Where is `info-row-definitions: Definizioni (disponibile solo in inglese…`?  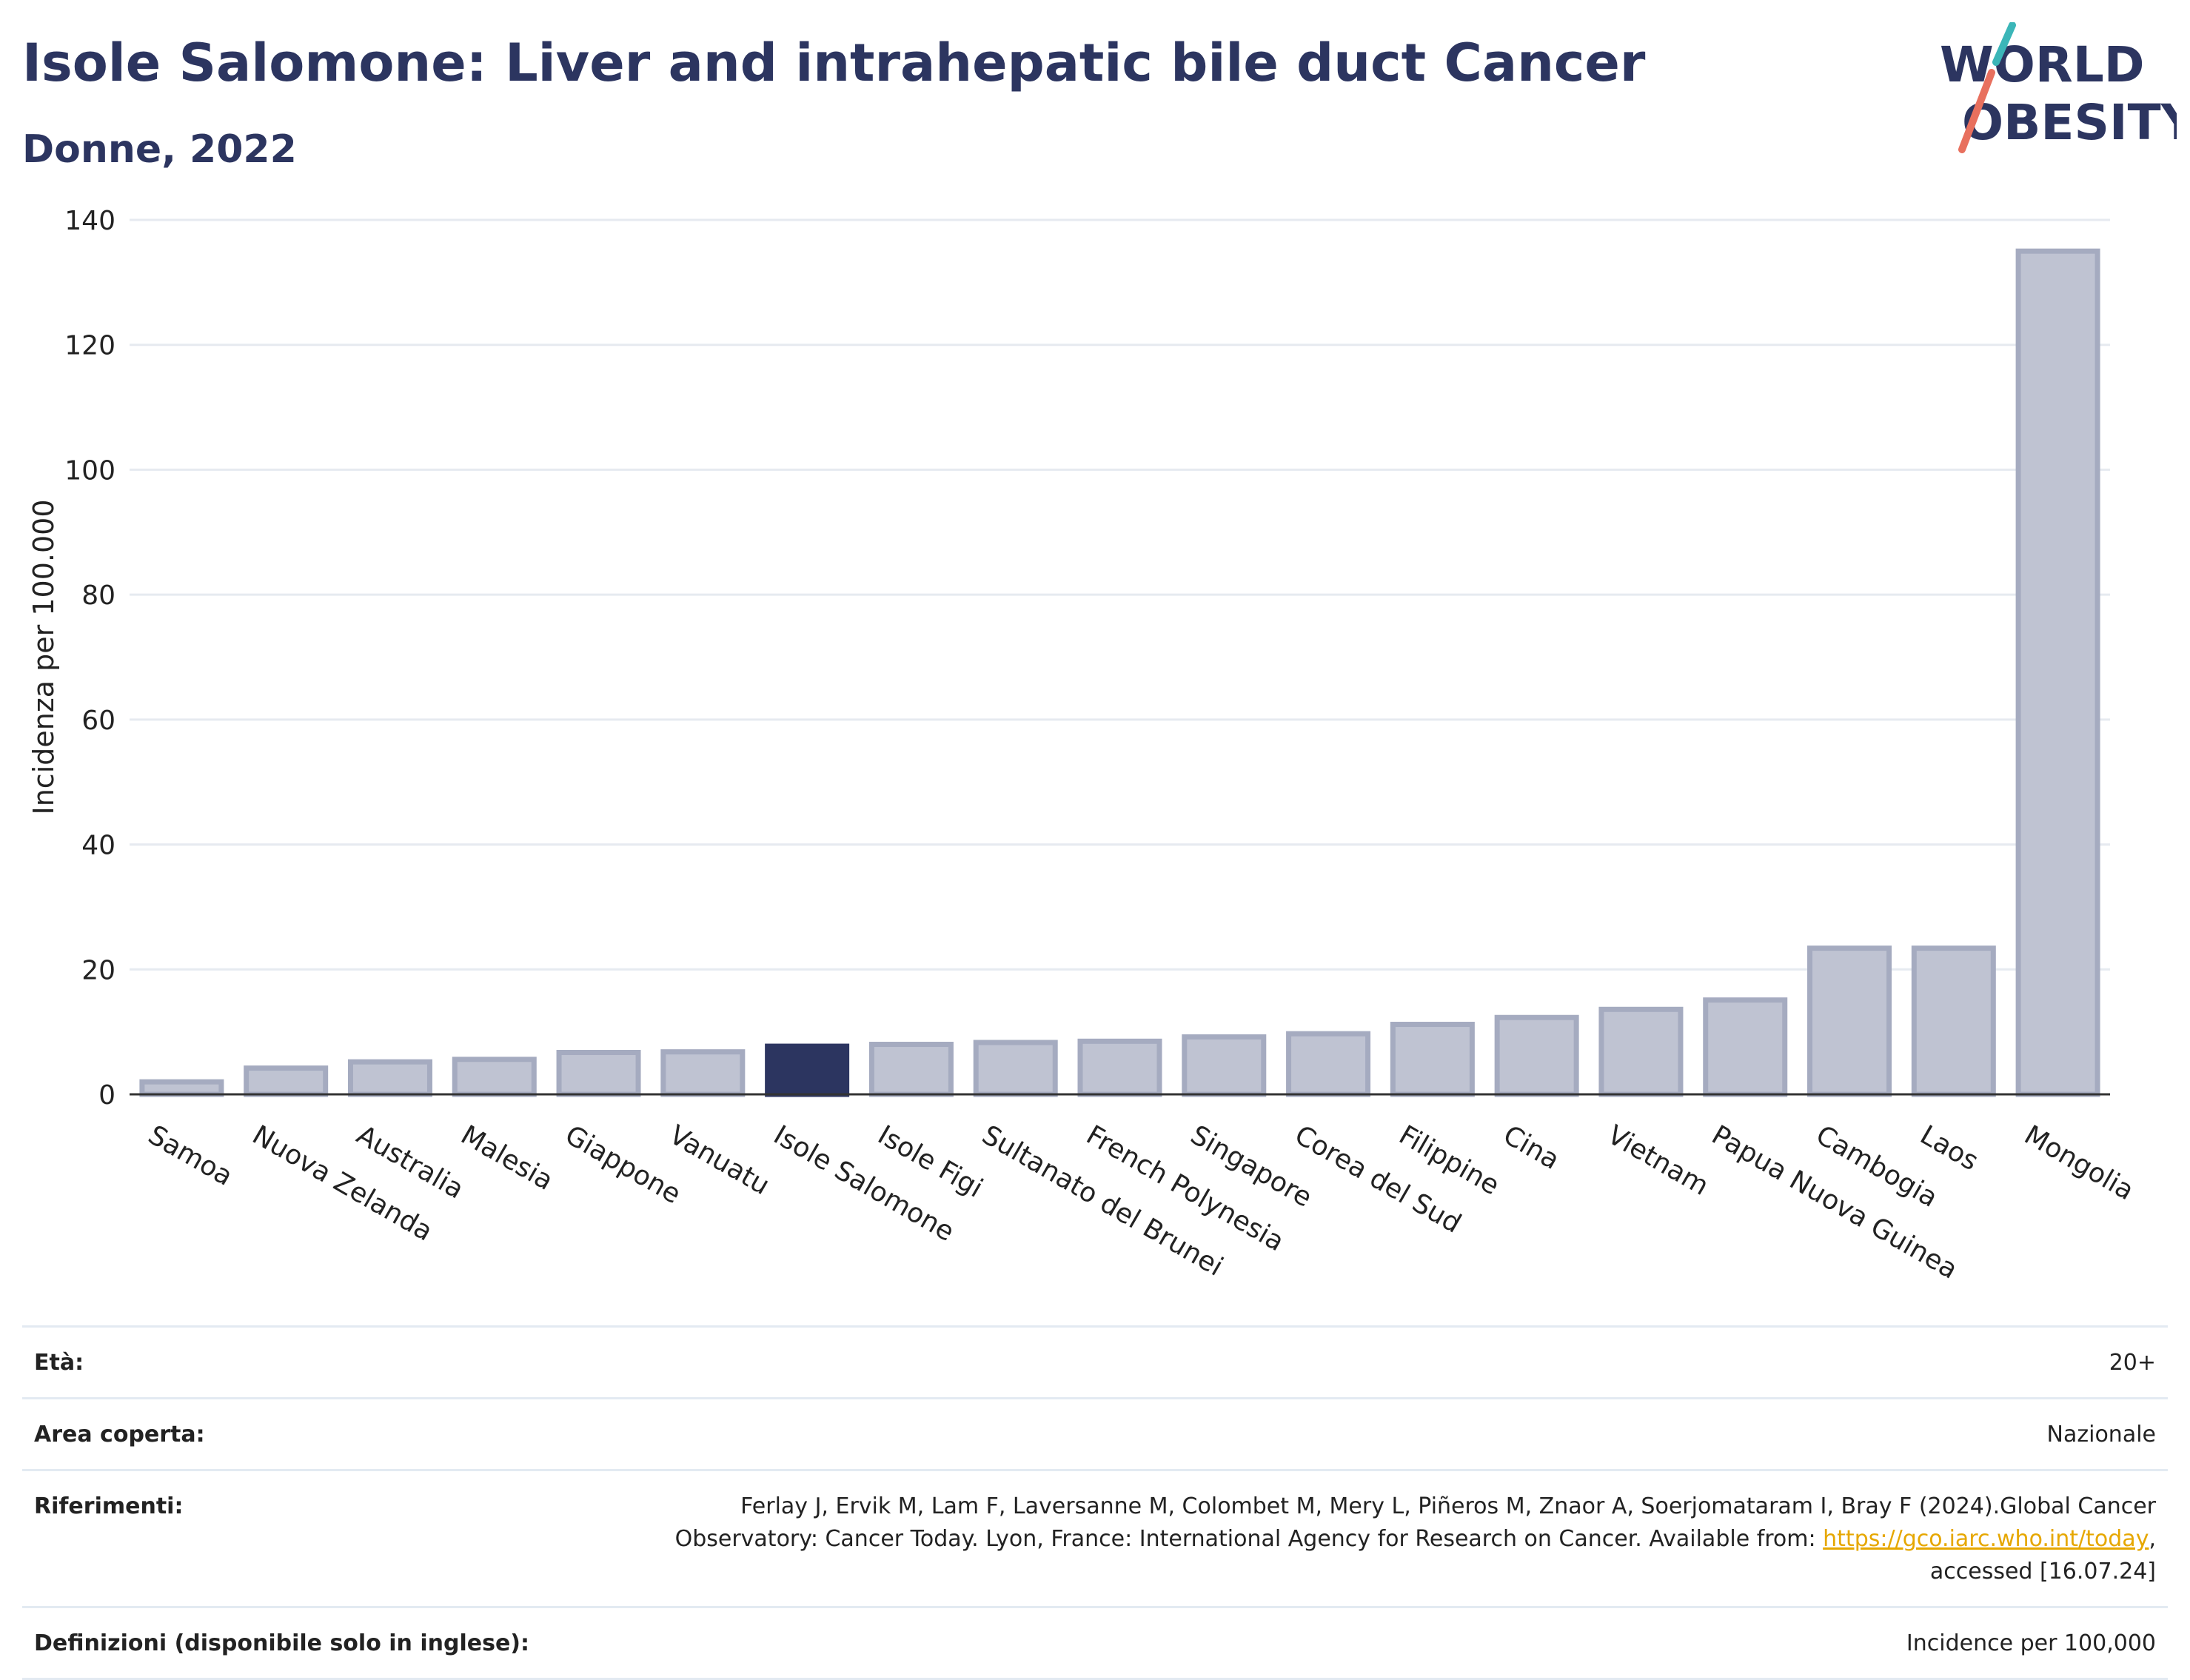
info-row-definitions: Definizioni (disponibile solo in inglese… is located at coordinates (1095, 1643).